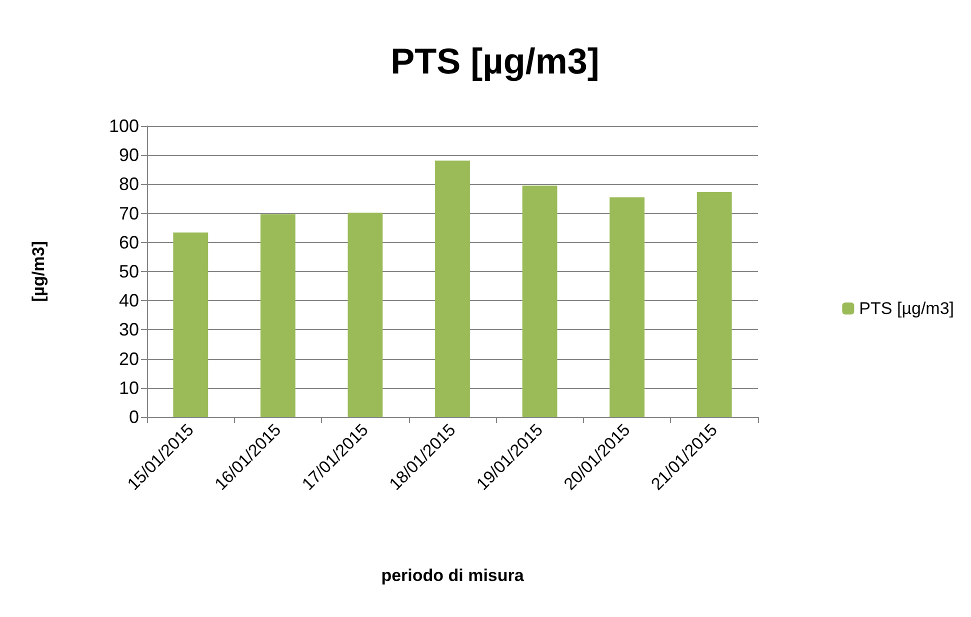  Describe the element at coordinates (128, 358) in the screenshot. I see `y-tick-label: 20` at that location.